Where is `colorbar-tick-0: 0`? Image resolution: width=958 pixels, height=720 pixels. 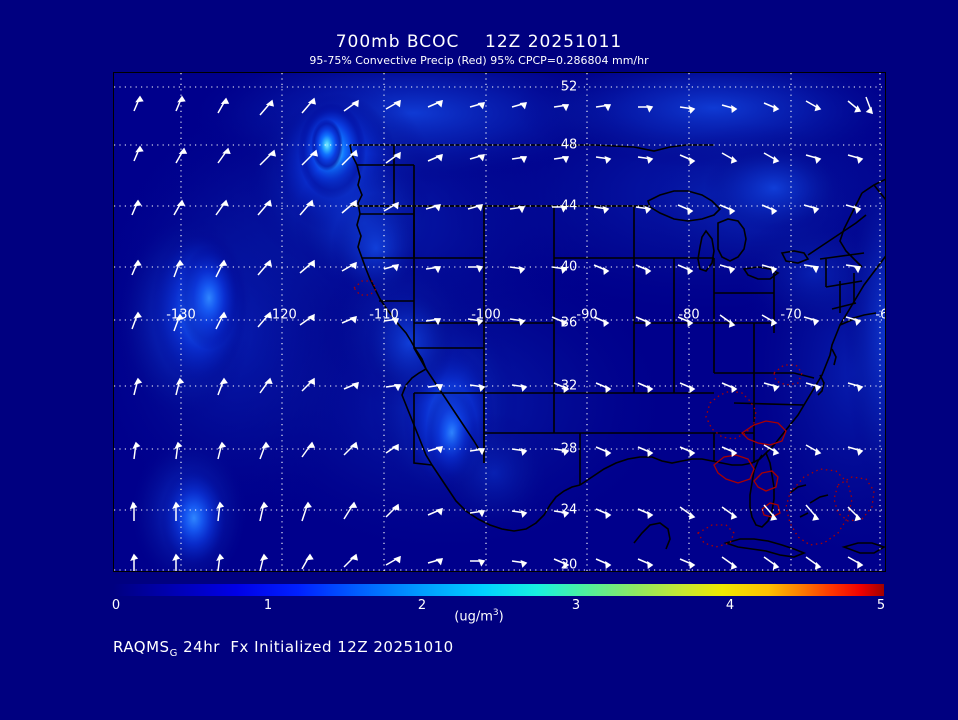
colorbar-tick-0: 0 is located at coordinates (116, 605).